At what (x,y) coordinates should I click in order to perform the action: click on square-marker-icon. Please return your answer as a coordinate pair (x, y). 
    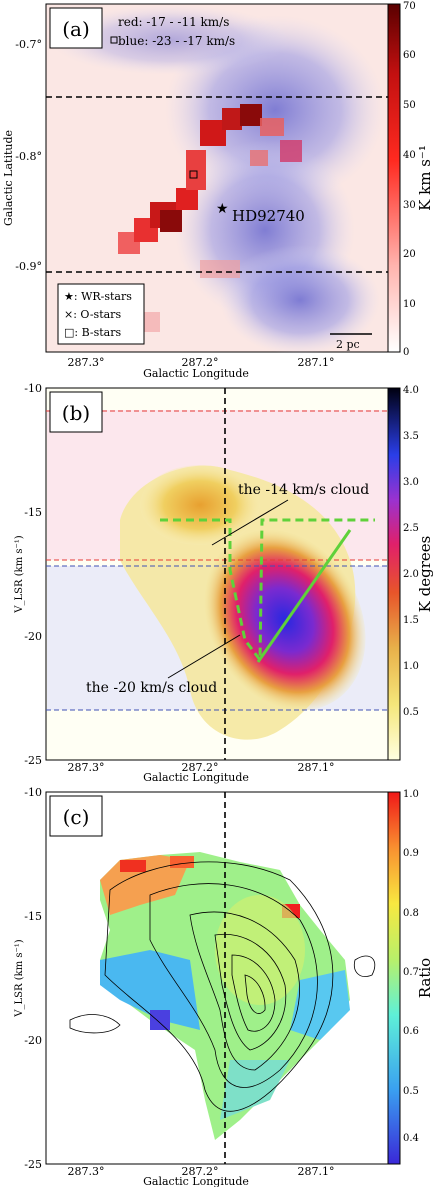
    Looking at the image, I should click on (114, 40).